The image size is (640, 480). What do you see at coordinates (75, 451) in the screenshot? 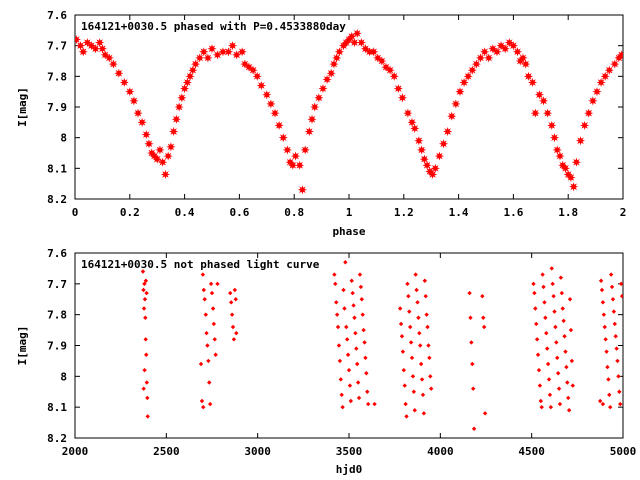
I see `x-tick-label: 2000` at bounding box center [75, 451].